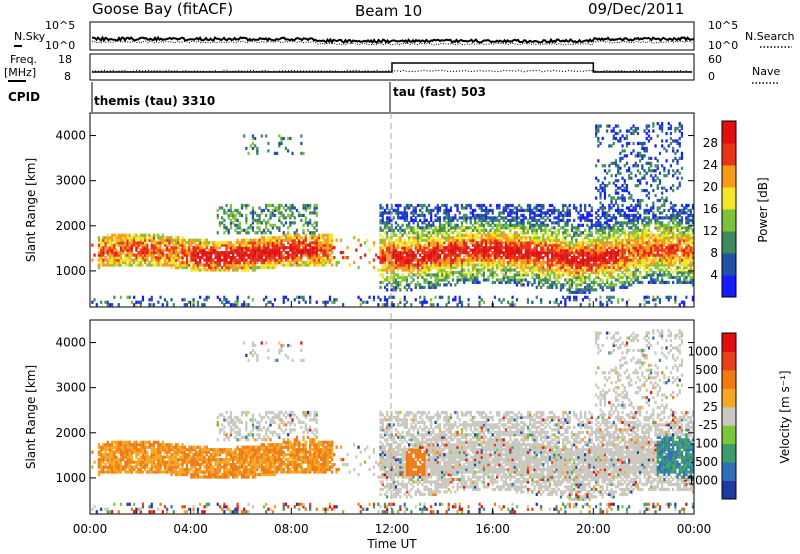 Image resolution: width=800 pixels, height=554 pixels. What do you see at coordinates (23, 59) in the screenshot?
I see `freq-label: Freq.` at bounding box center [23, 59].